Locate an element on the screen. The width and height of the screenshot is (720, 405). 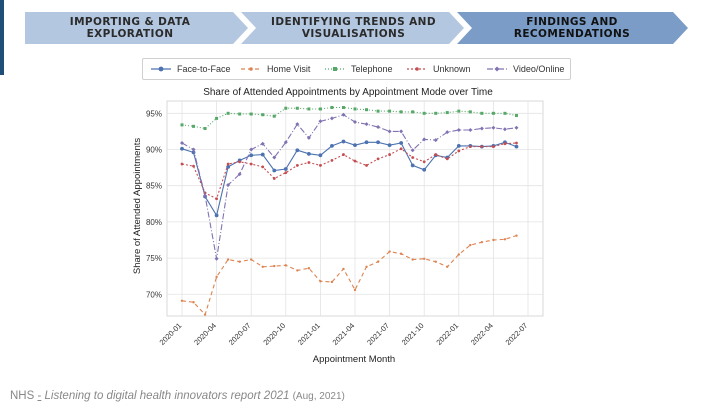
legend-item-home-visit: Home Visit is located at coordinates (275, 69).